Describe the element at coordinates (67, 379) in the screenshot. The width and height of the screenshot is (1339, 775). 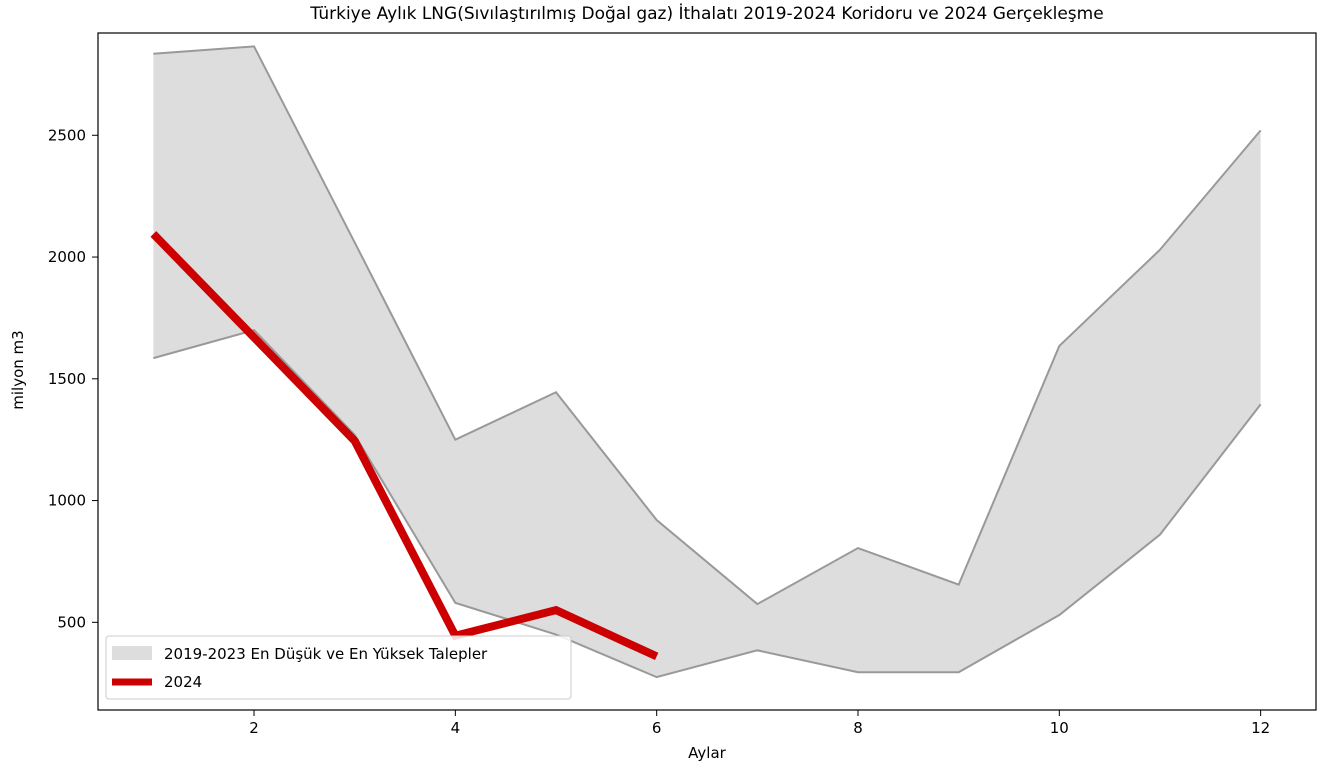
I see `y-tick-label: 1500` at that location.